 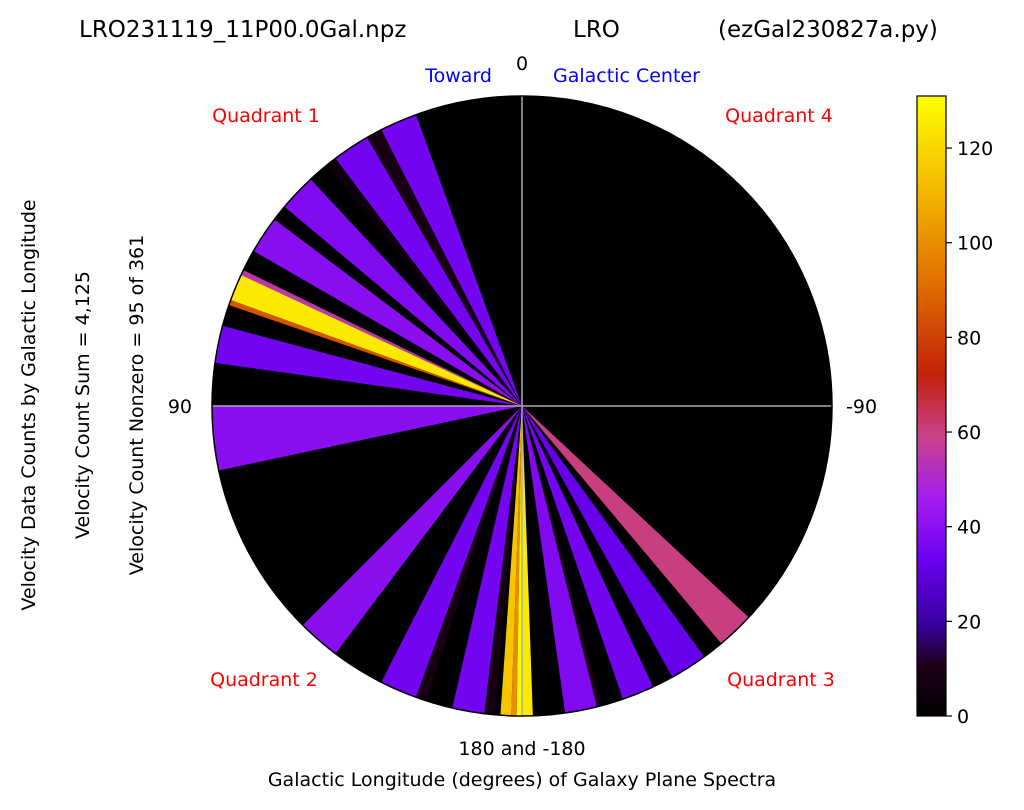 I want to click on ylabel-inner: Velocity Count Nonzero = 95 of 361, so click(x=137, y=405).